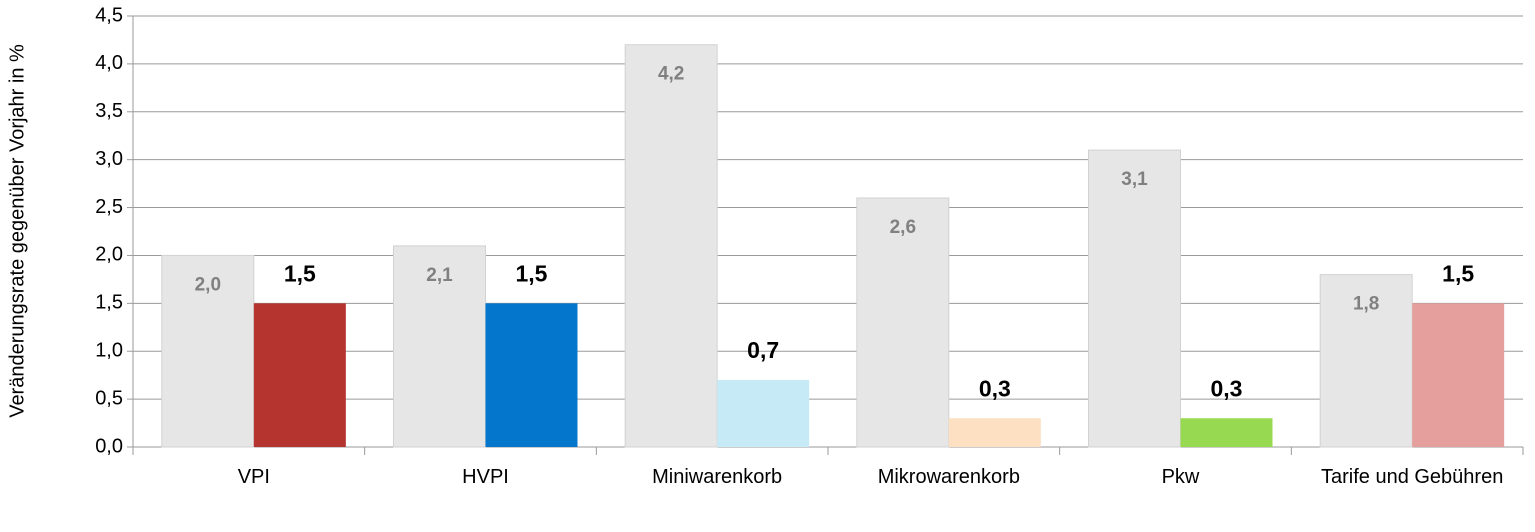  What do you see at coordinates (253, 477) in the screenshot?
I see `x-tick-label: VPI` at bounding box center [253, 477].